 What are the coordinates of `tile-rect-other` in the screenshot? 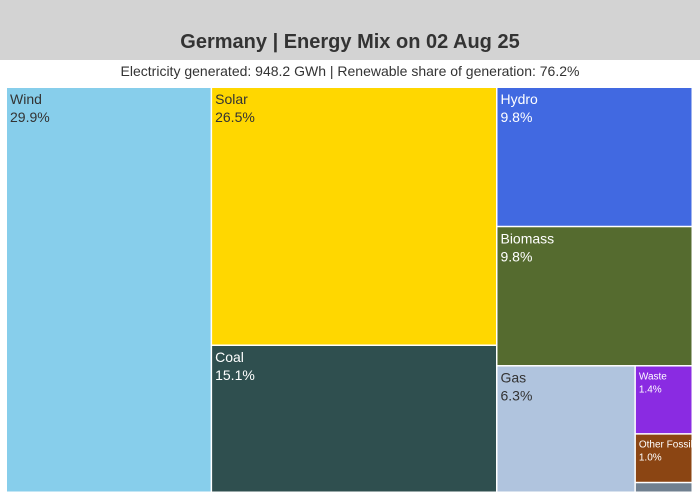 It's located at (663, 487).